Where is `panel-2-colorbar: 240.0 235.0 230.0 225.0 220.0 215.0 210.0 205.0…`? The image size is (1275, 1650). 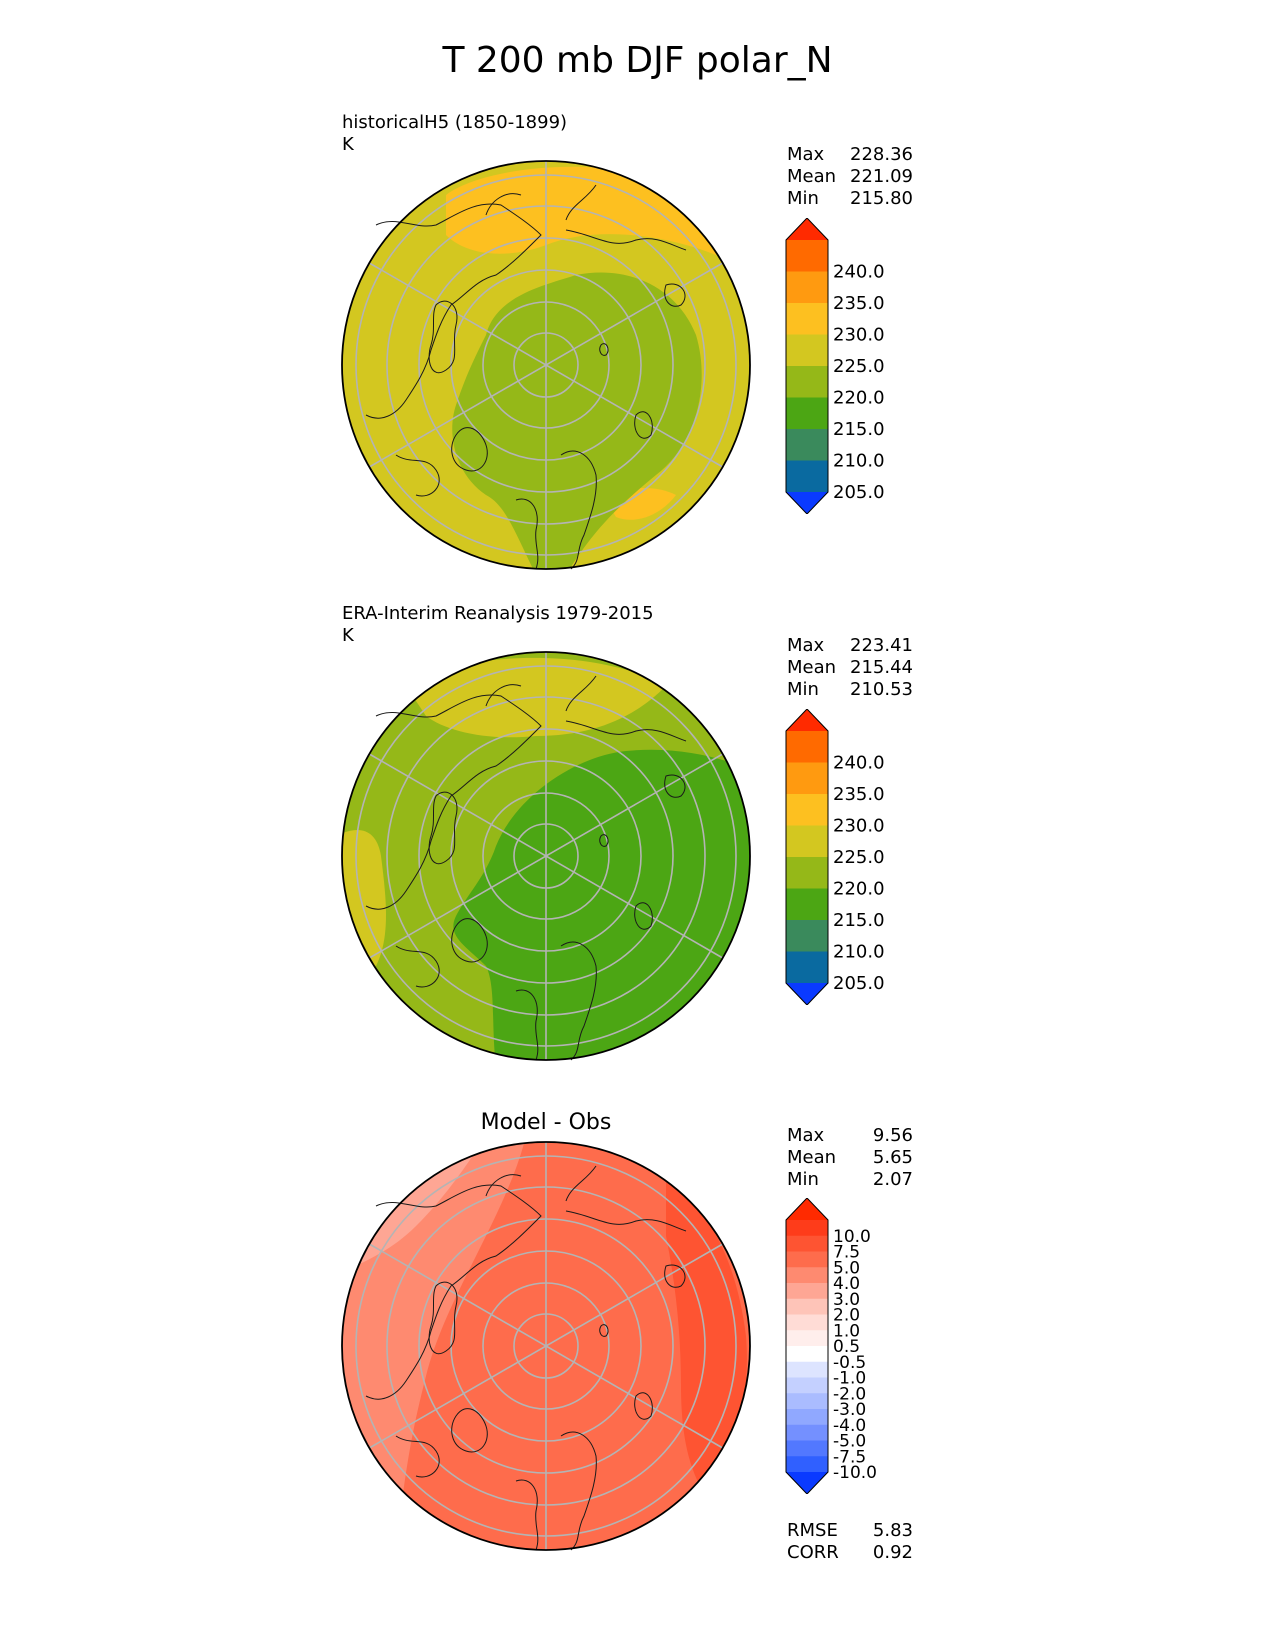
panel-2-colorbar: 240.0 235.0 230.0 225.0 220.0 215.0 210.0 205.0… is located at coordinates (835, 857).